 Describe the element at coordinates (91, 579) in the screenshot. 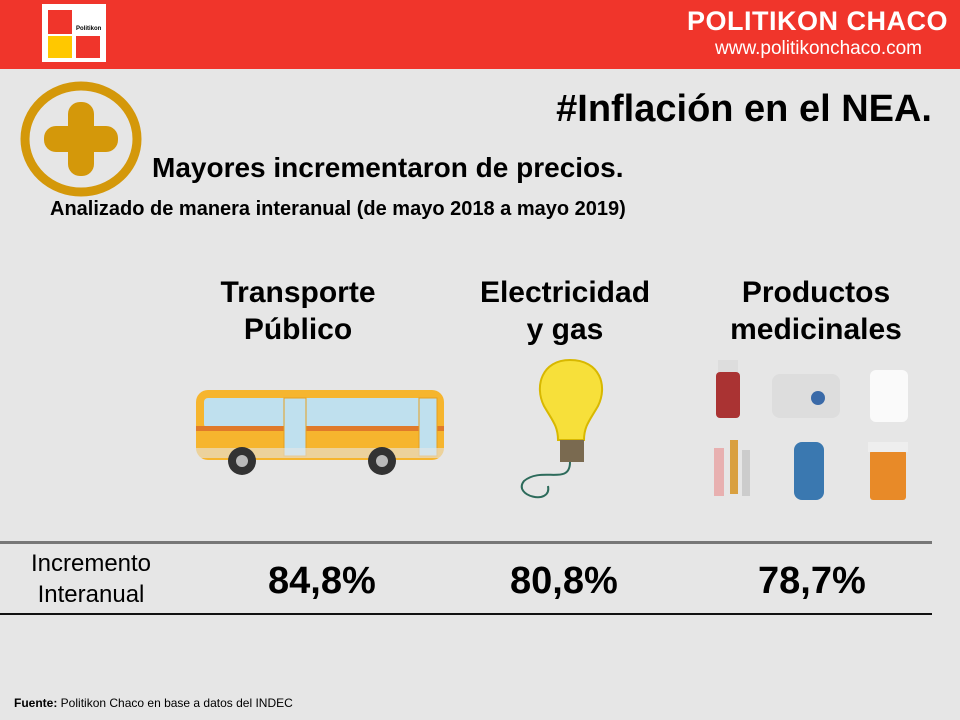

I see `row-label: Incremento Interanual` at that location.